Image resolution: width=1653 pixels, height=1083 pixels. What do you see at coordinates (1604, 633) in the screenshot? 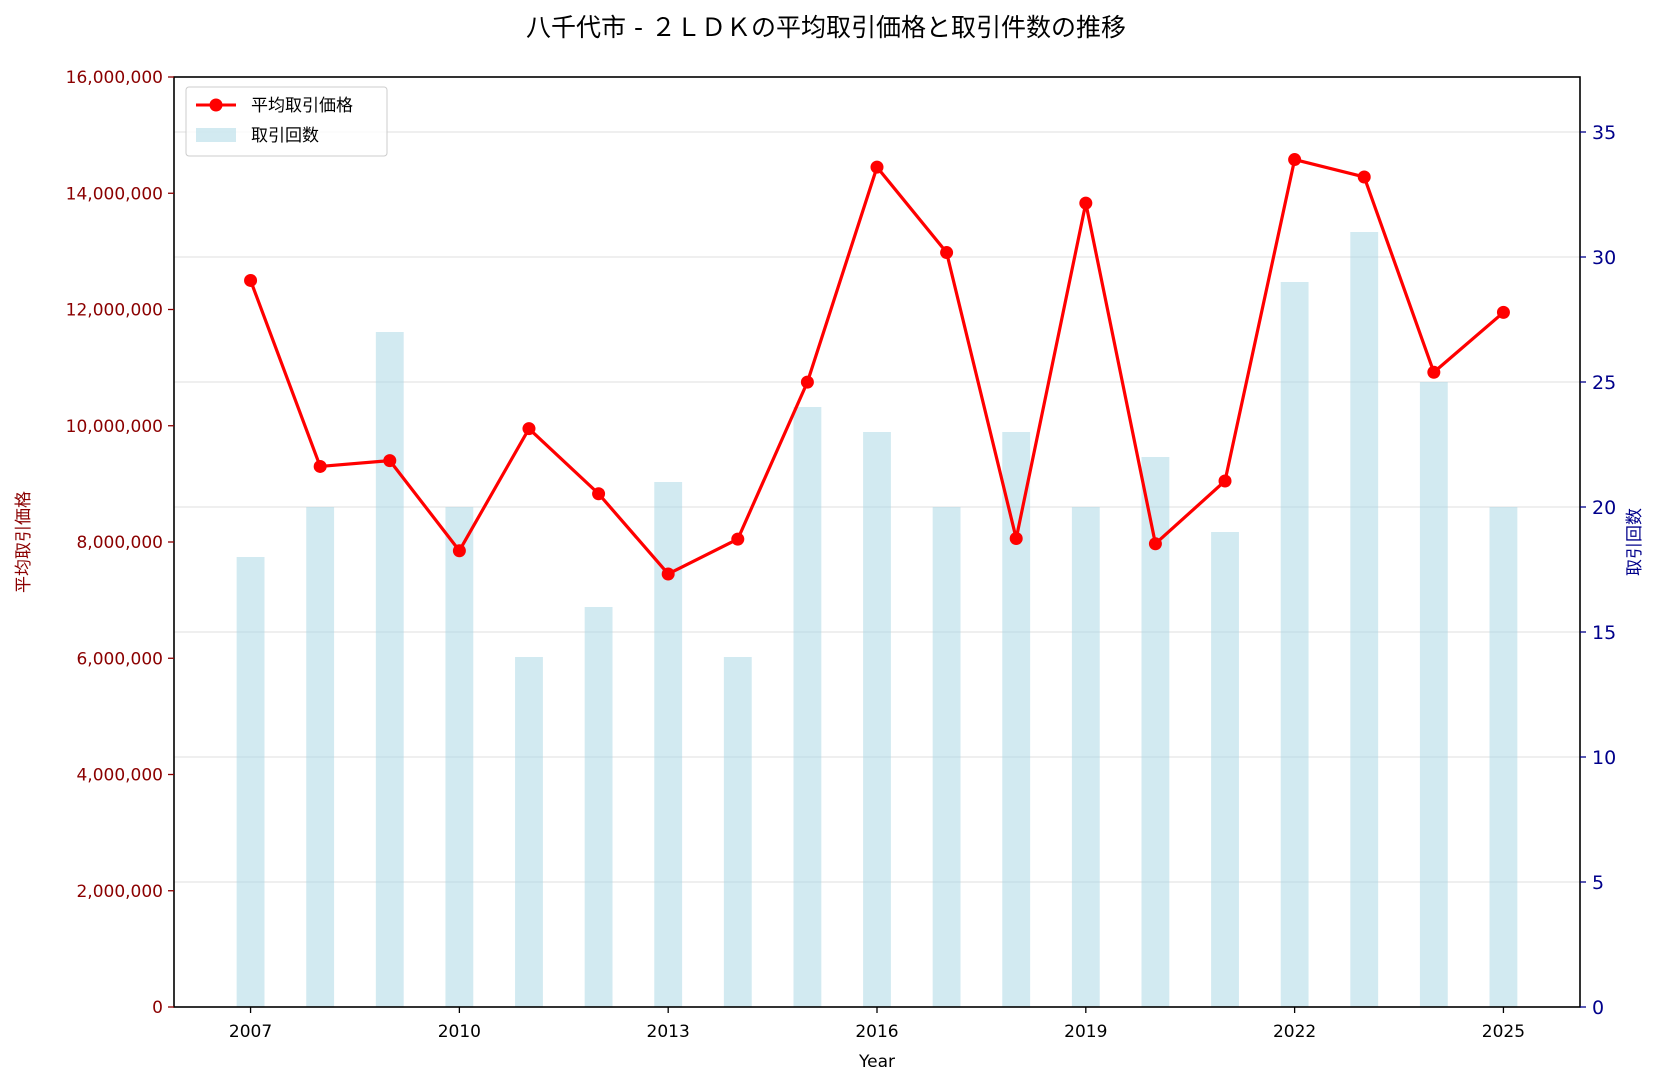
I see `right-tick-label: 15` at bounding box center [1604, 633].